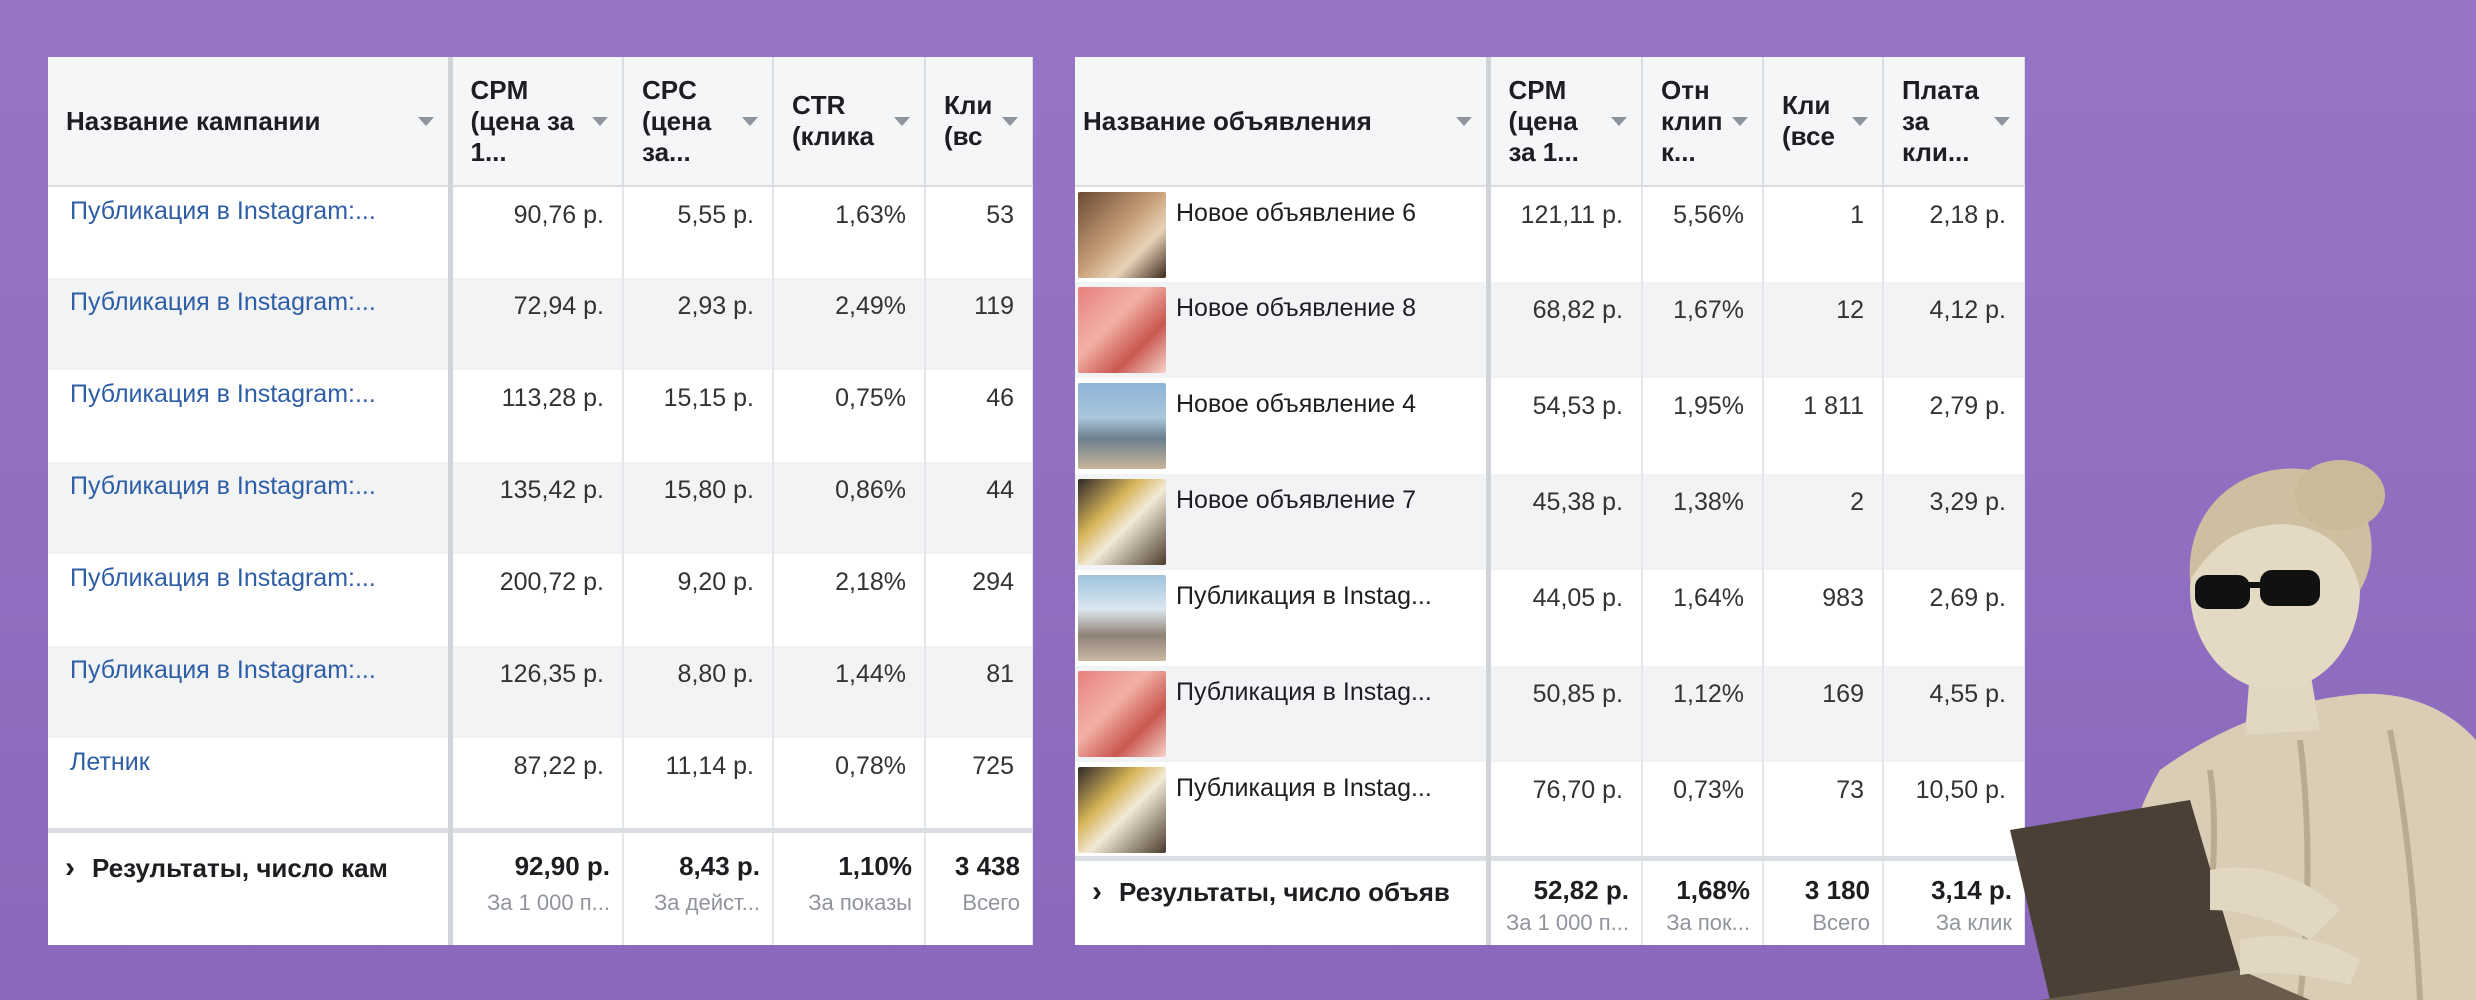  Describe the element at coordinates (1823, 330) in the screenshot. I see `clicks-cell: 12` at that location.